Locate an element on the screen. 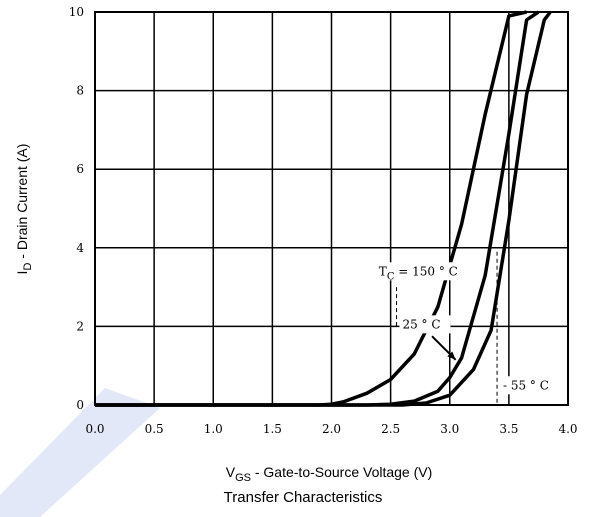 The width and height of the screenshot is (589, 517). y-tick-label: 4 is located at coordinates (80, 248).